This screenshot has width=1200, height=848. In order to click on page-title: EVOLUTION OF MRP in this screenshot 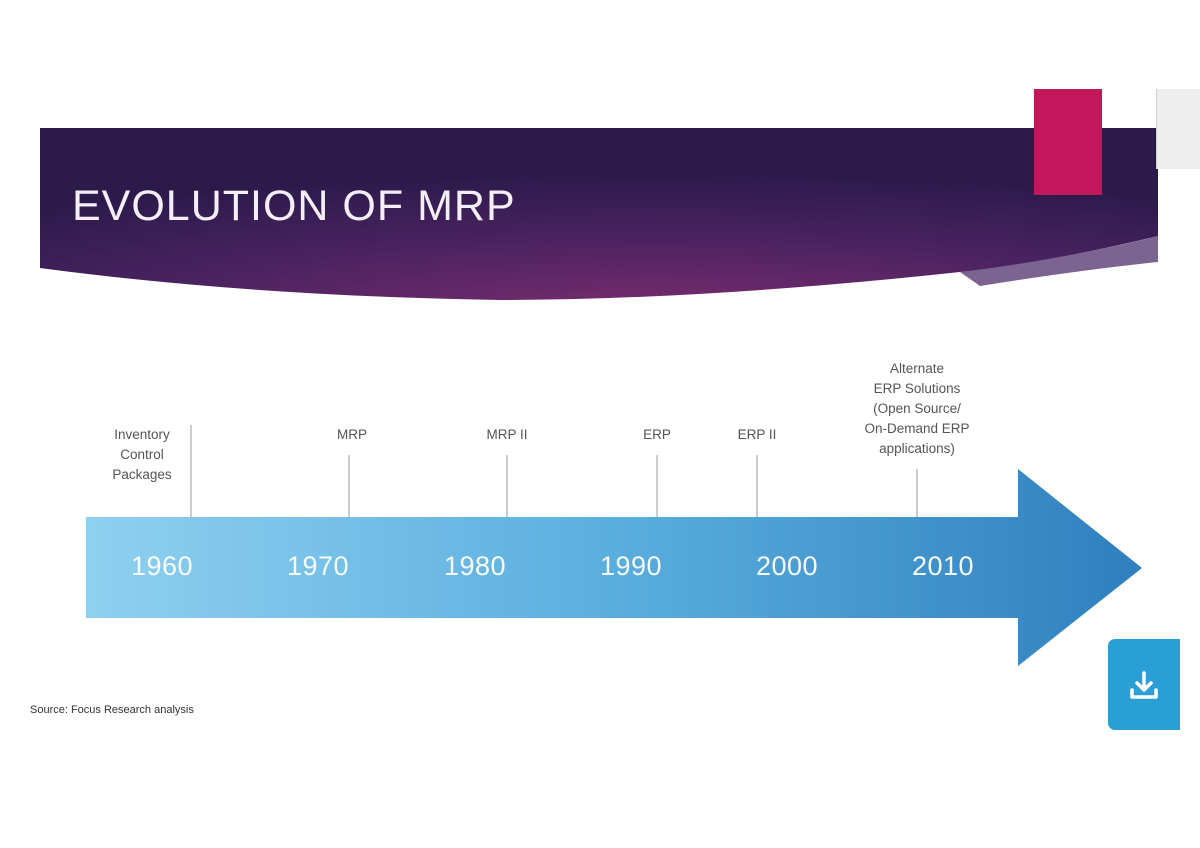, I will do `click(294, 206)`.